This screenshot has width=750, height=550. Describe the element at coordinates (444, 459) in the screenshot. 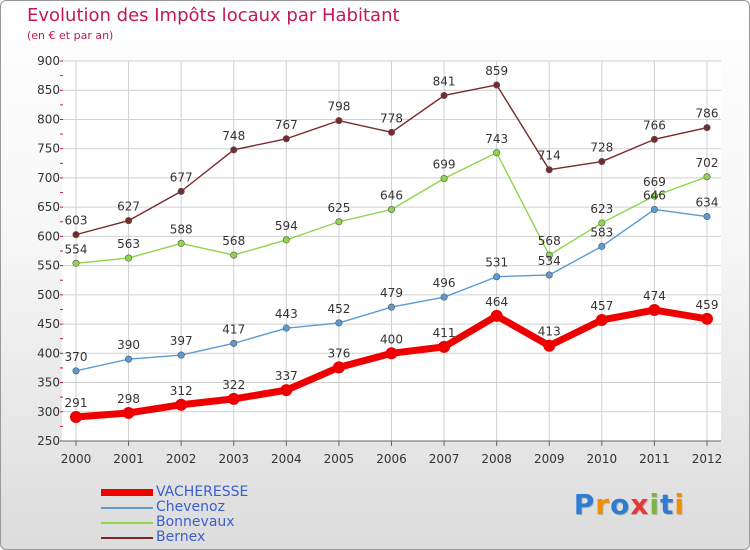

I see `x-tick-label: 2007` at that location.